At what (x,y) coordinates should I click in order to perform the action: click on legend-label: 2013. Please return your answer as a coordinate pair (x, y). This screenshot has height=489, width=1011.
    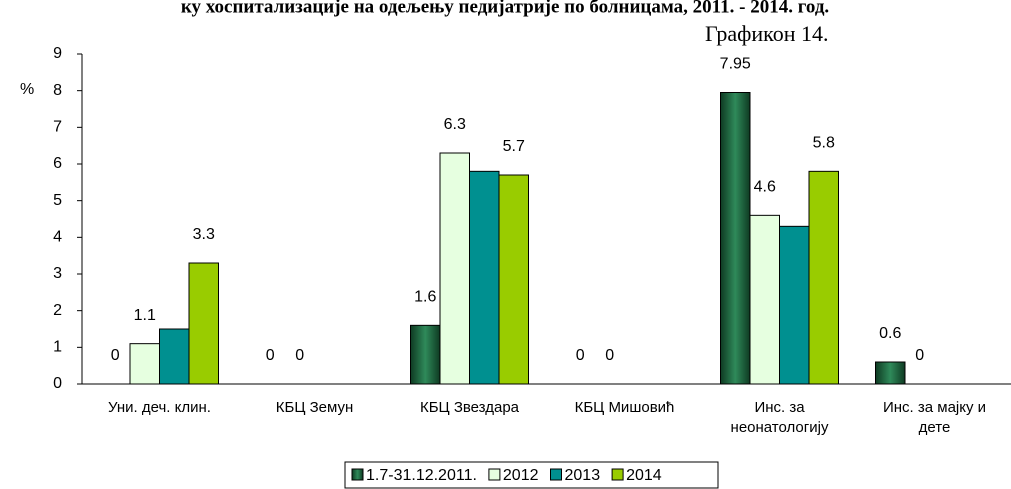
    Looking at the image, I should click on (583, 475).